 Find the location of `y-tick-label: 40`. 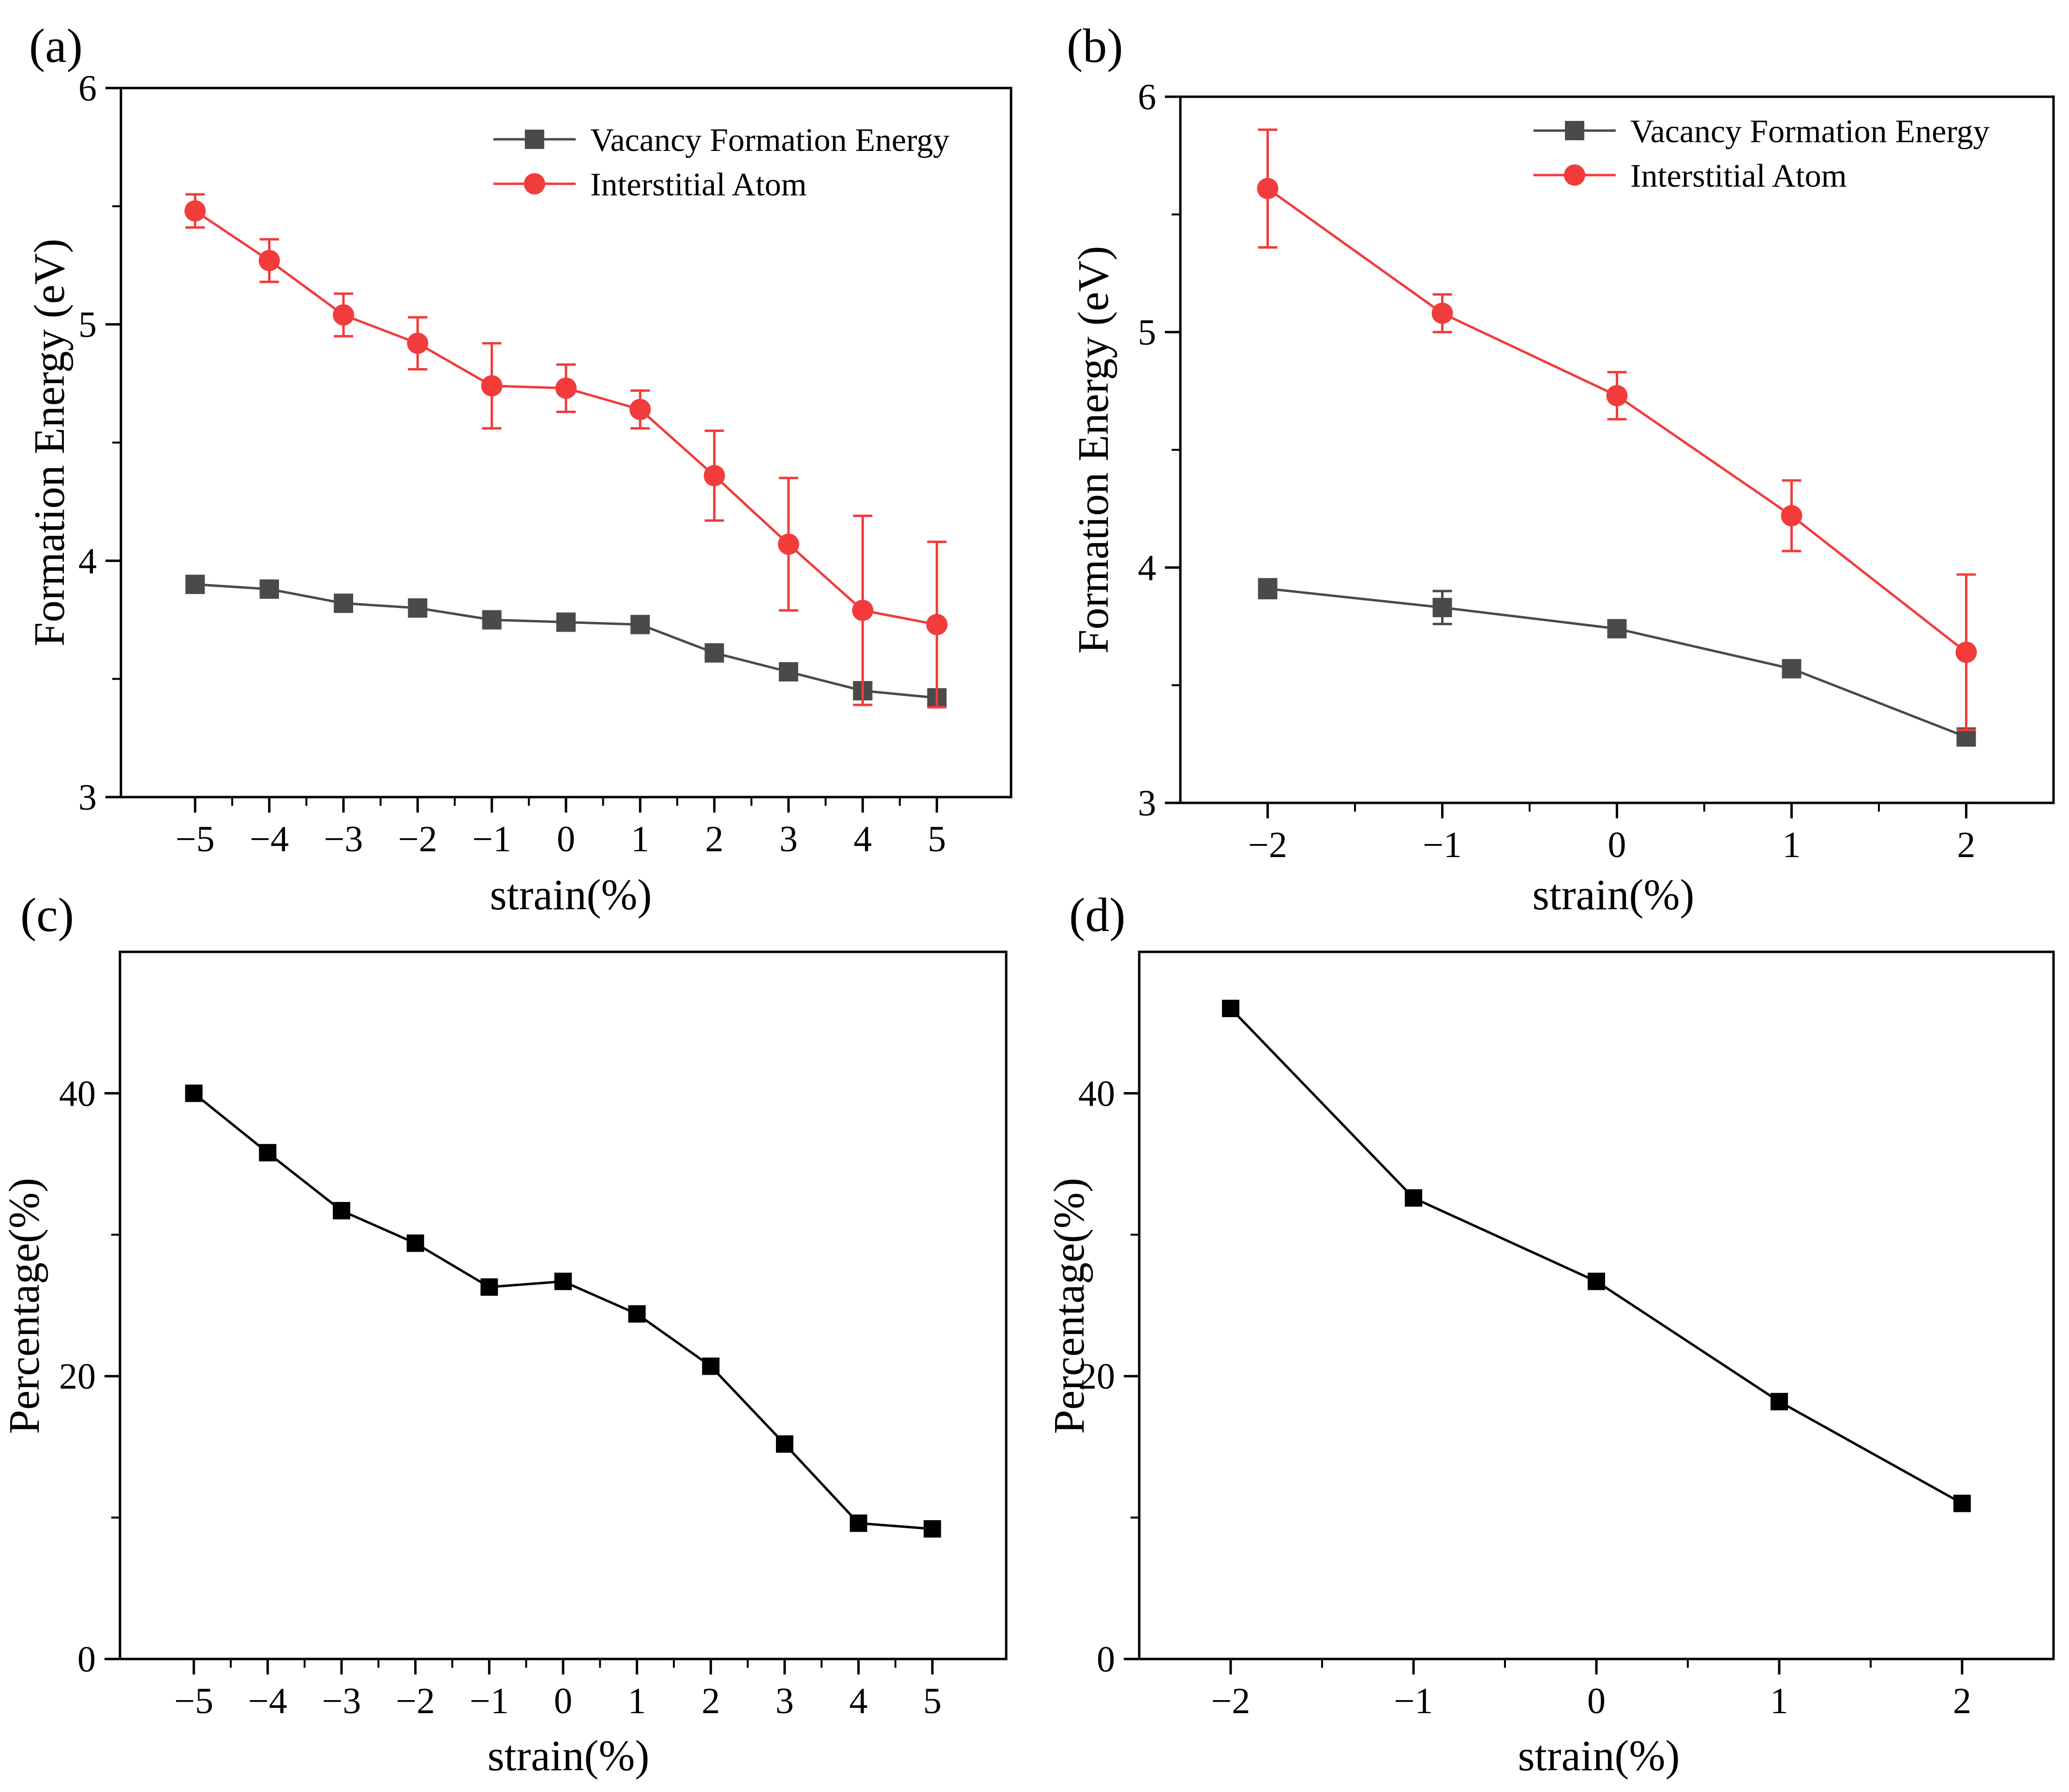

y-tick-label: 40 is located at coordinates (77, 1093).